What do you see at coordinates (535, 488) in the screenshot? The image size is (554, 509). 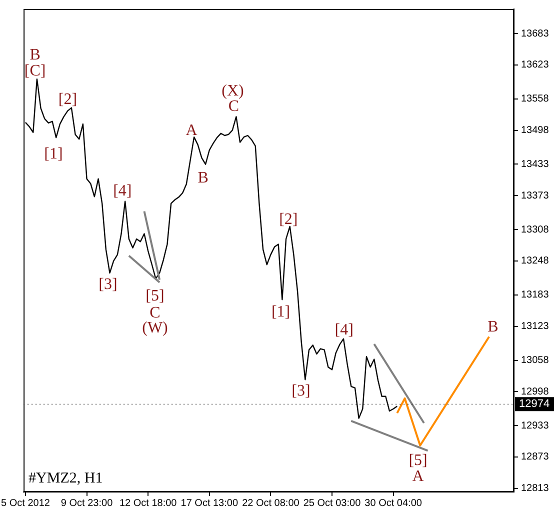 I see `y-tick-label: 12813` at bounding box center [535, 488].